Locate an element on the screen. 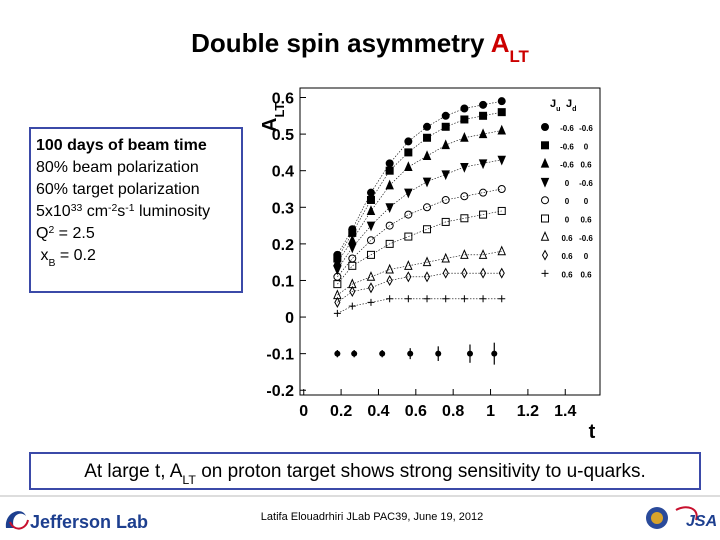 This screenshot has height=540, width=720. text-segment: 60% target polarization is located at coordinates (118, 189).